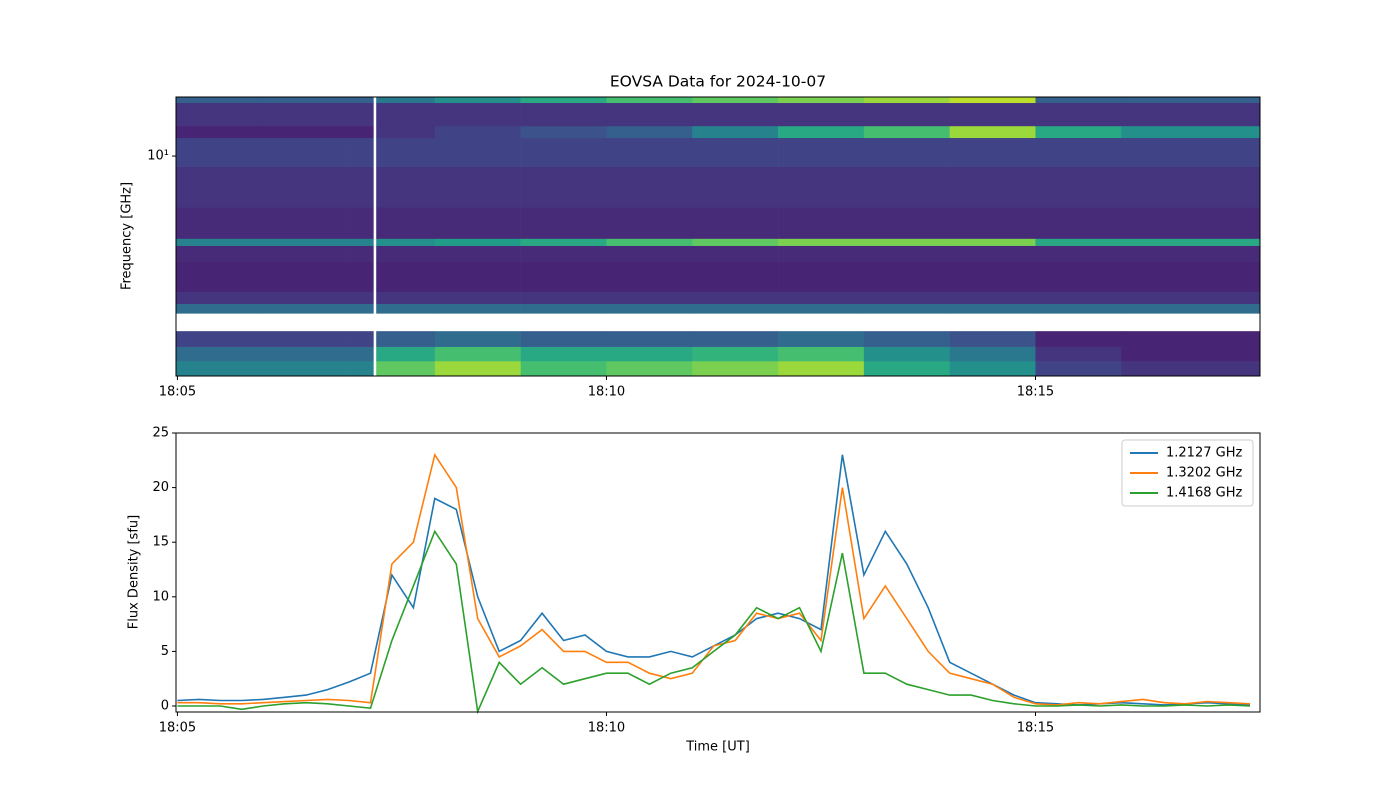  I want to click on chart-title: EOVSA Data for 2024-10-07, so click(718, 82).